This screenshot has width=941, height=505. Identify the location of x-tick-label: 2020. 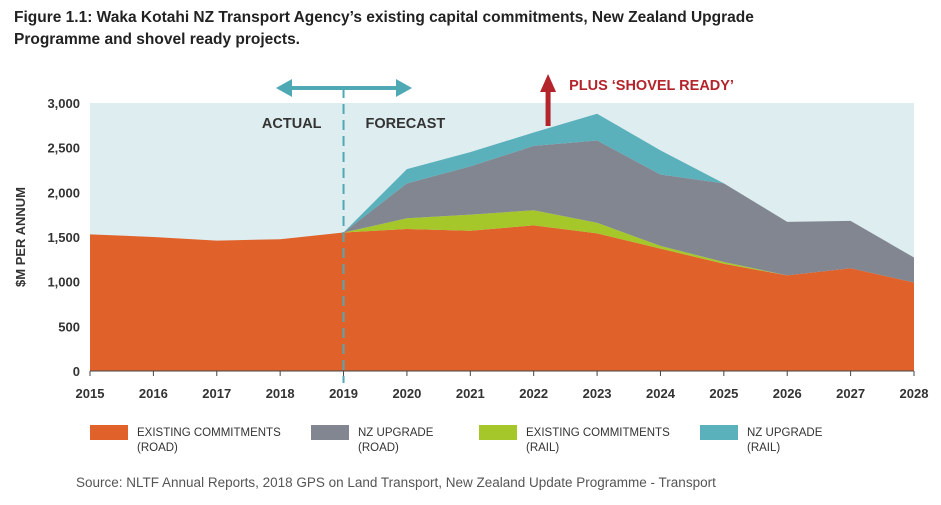
(406, 393).